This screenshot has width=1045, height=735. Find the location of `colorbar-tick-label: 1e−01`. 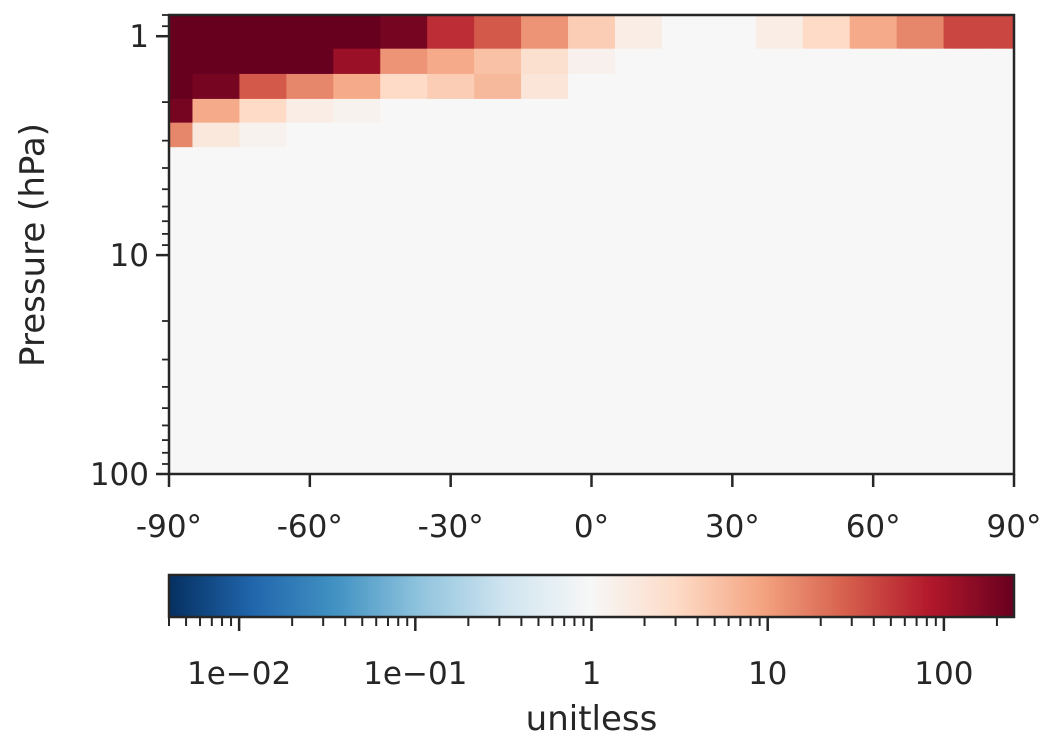

colorbar-tick-label: 1e−01 is located at coordinates (415, 674).